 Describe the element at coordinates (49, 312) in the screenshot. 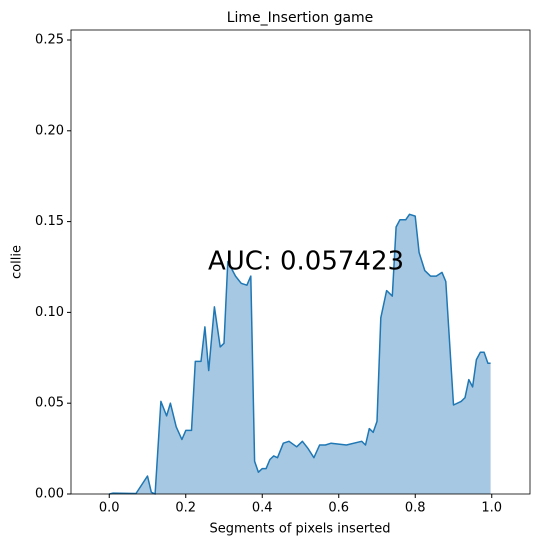

I see `y-tick-label: 0.10` at that location.